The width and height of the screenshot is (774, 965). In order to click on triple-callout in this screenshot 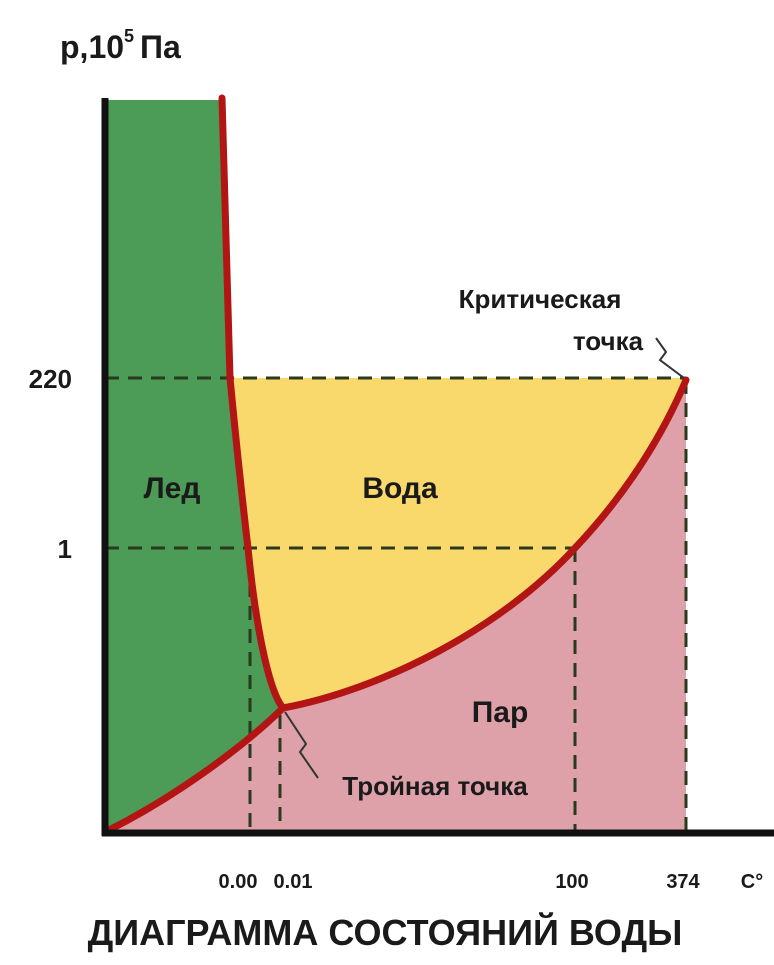, I will do `click(301, 745)`.